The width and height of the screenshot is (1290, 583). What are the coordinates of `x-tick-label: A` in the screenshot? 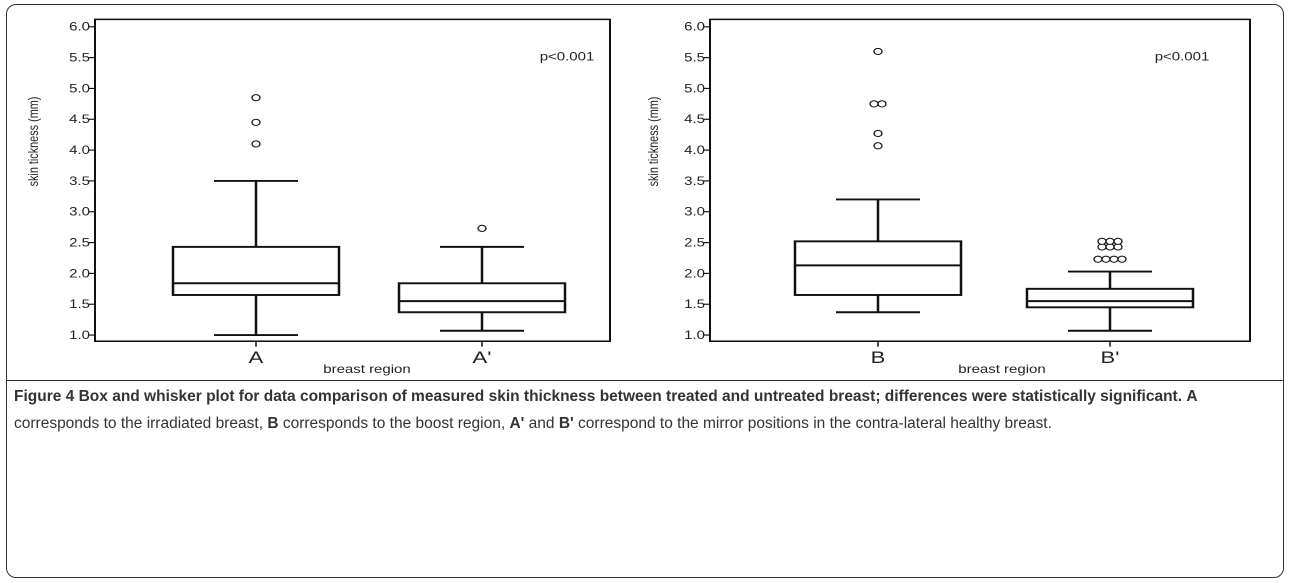 It's located at (257, 357).